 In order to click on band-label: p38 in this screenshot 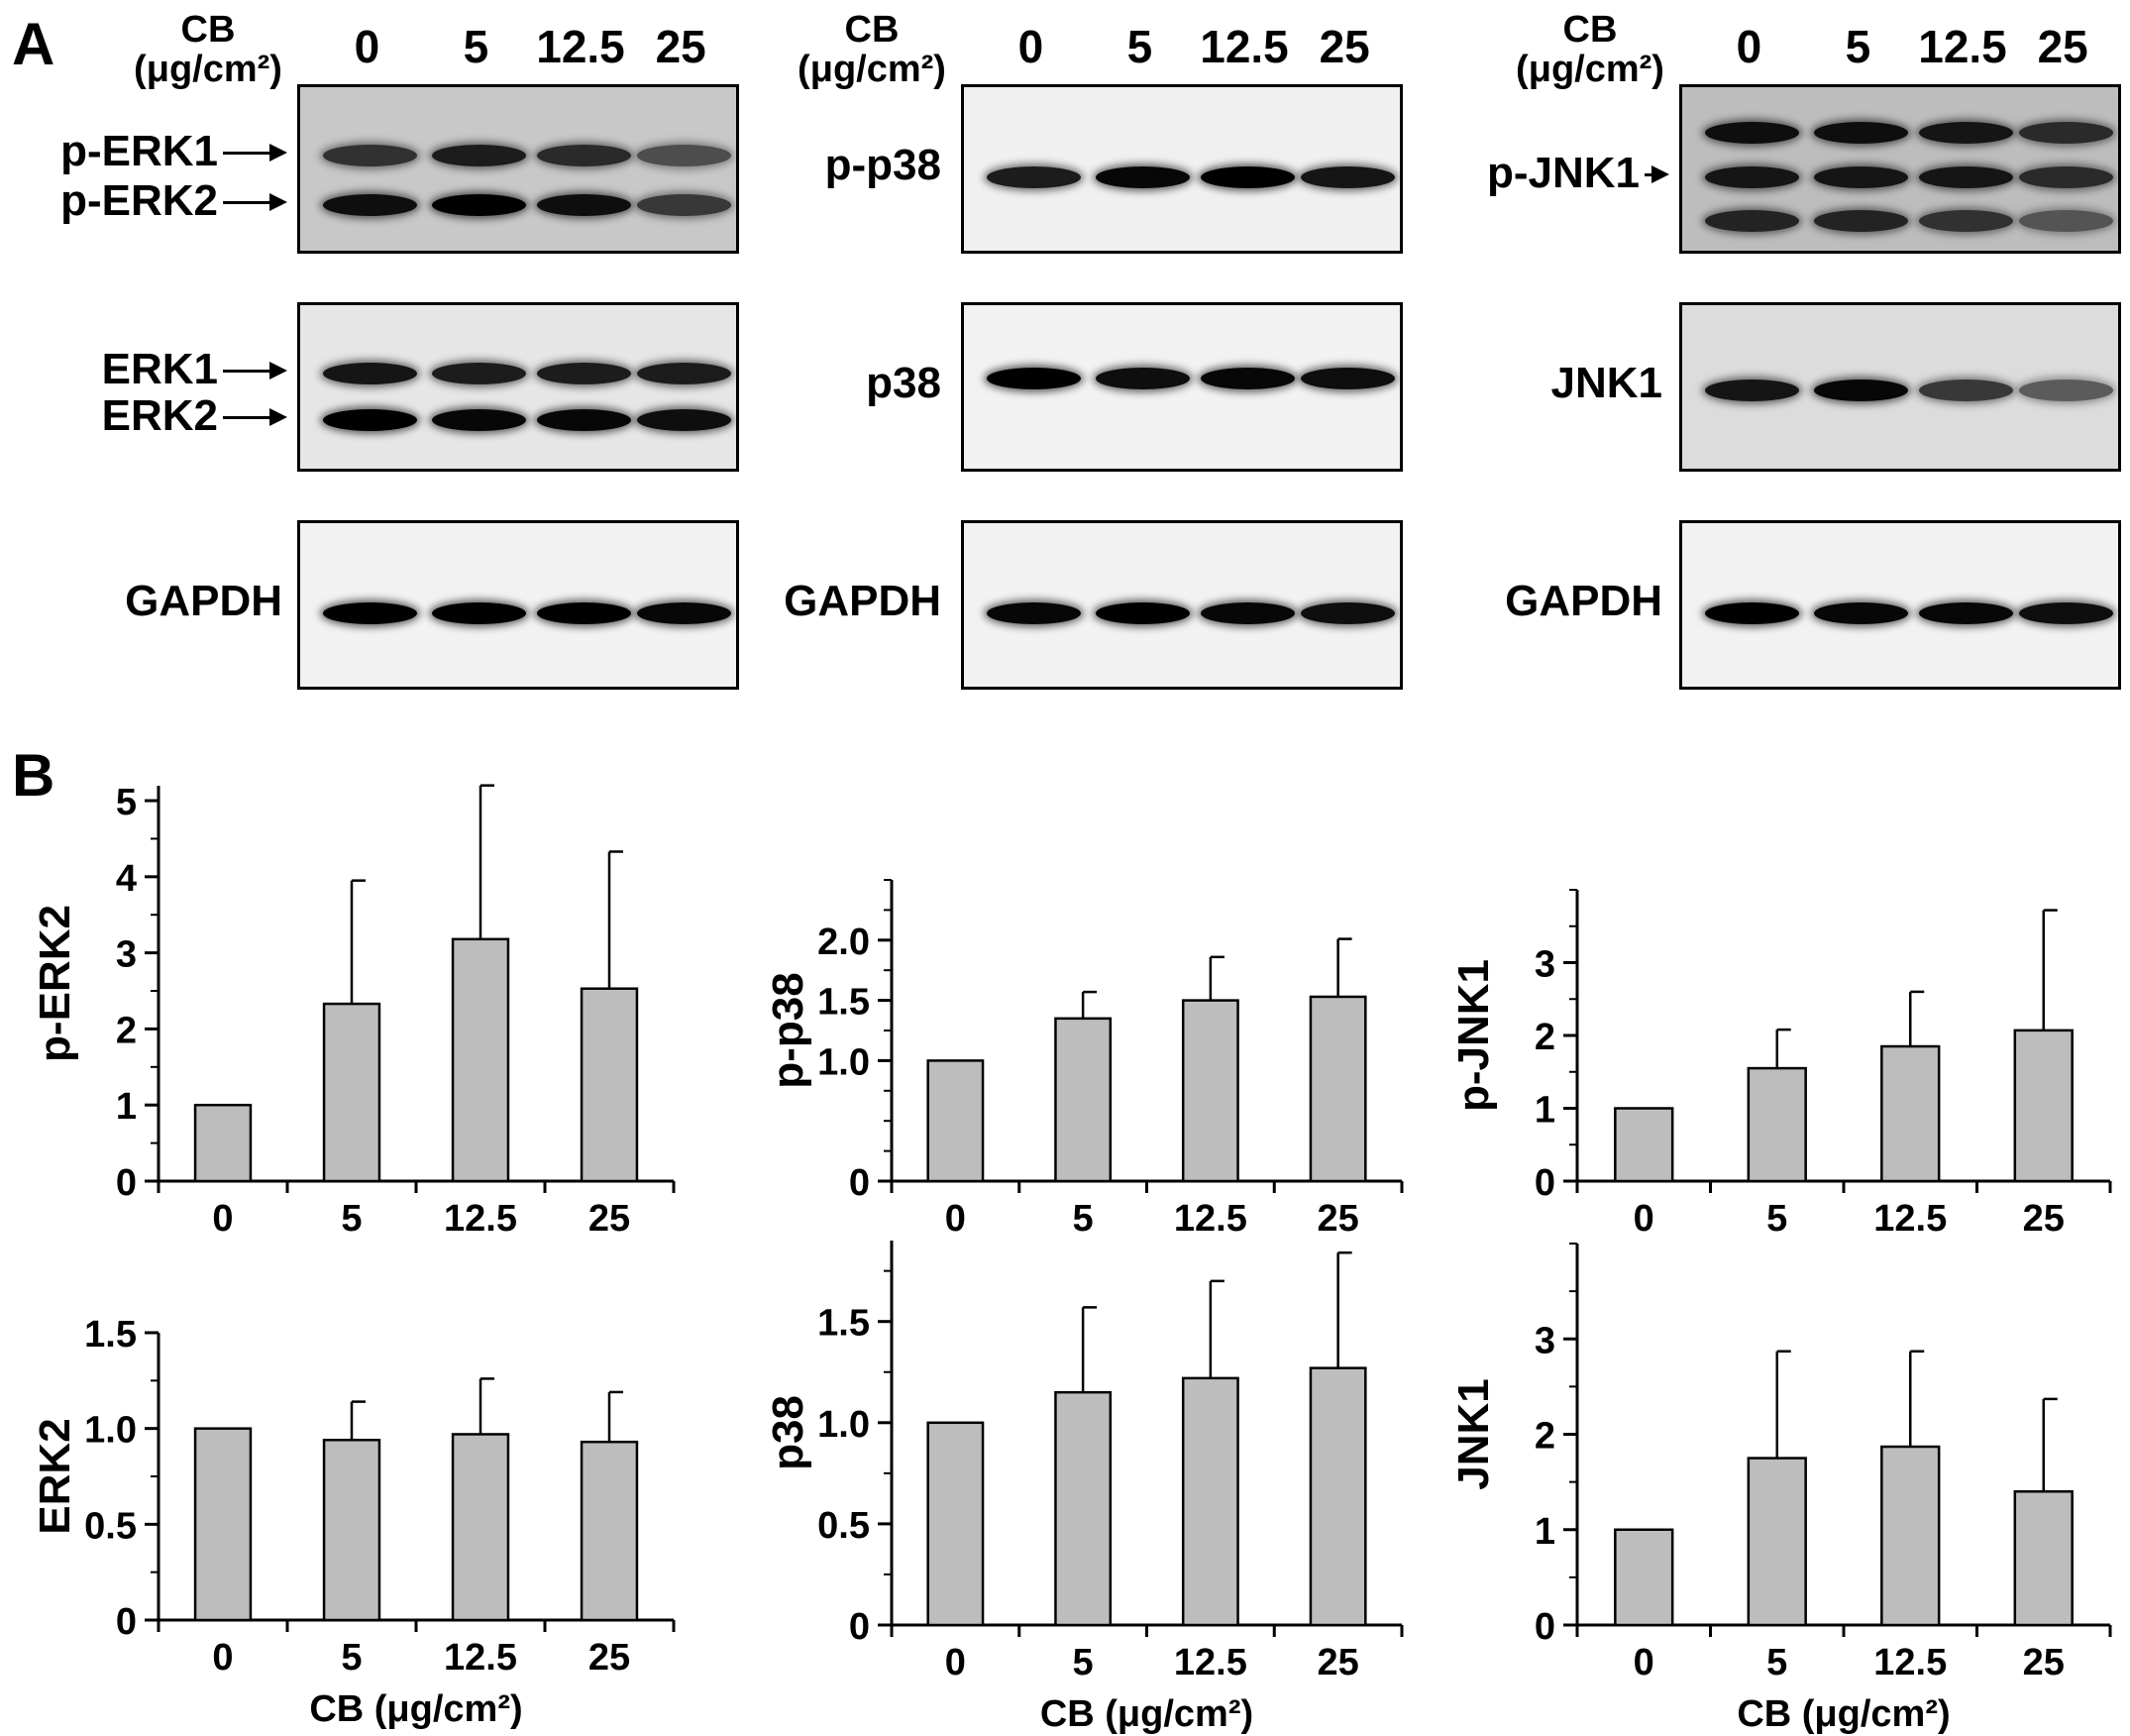, I will do `click(903, 382)`.